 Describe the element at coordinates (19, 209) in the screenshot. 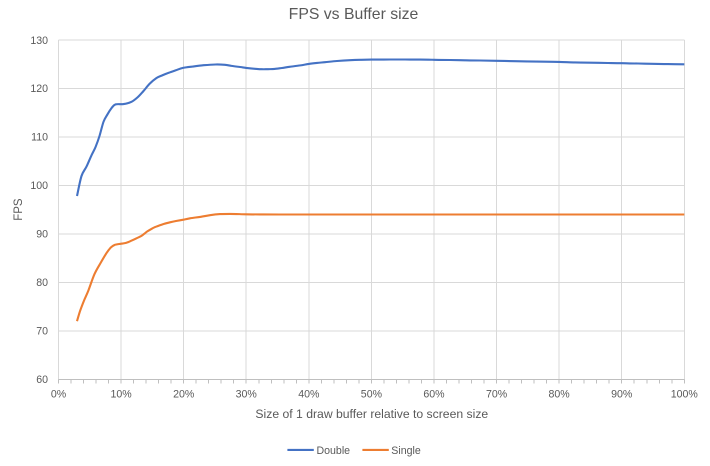

I see `svg-text: FPS` at that location.